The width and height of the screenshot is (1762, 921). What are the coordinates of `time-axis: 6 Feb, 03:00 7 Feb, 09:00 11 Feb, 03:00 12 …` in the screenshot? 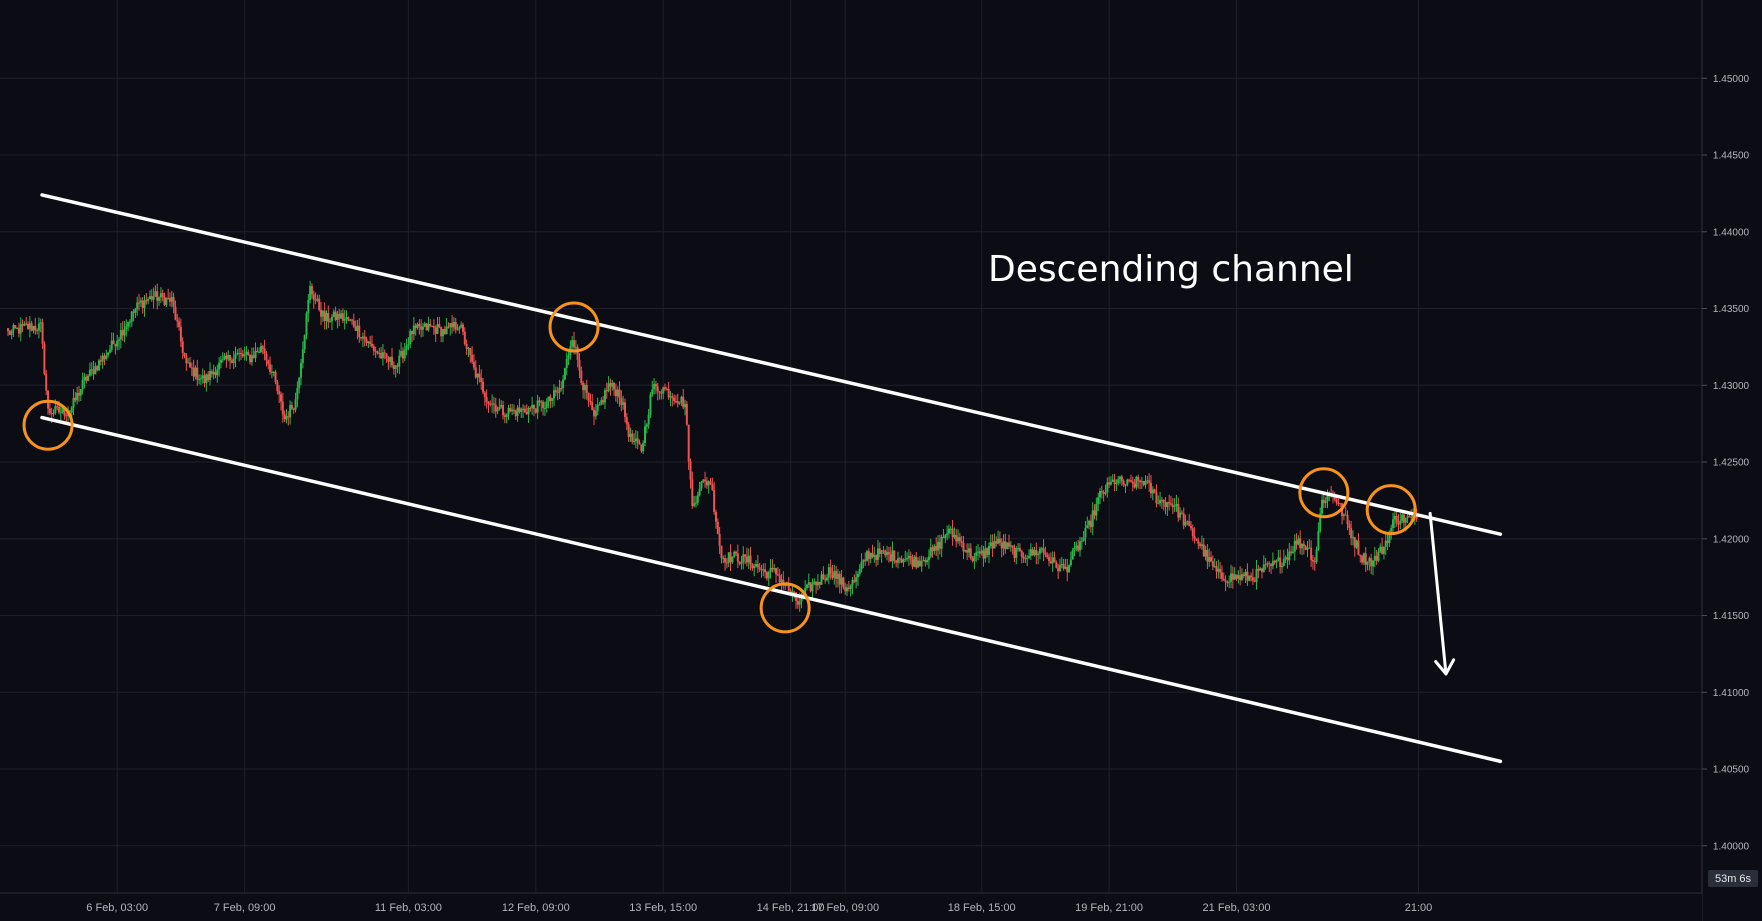 It's located at (851, 906).